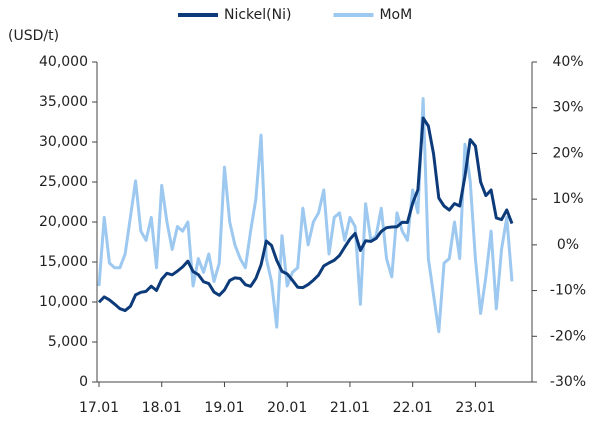  I want to click on y2-tick-label: -10%, so click(568, 291).